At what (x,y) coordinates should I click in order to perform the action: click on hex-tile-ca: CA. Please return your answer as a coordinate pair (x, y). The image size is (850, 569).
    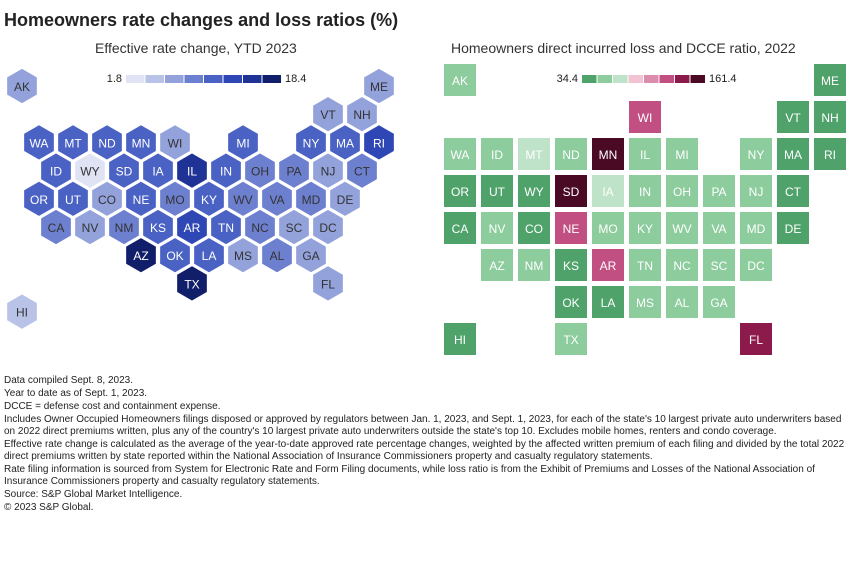
    Looking at the image, I should click on (56, 227).